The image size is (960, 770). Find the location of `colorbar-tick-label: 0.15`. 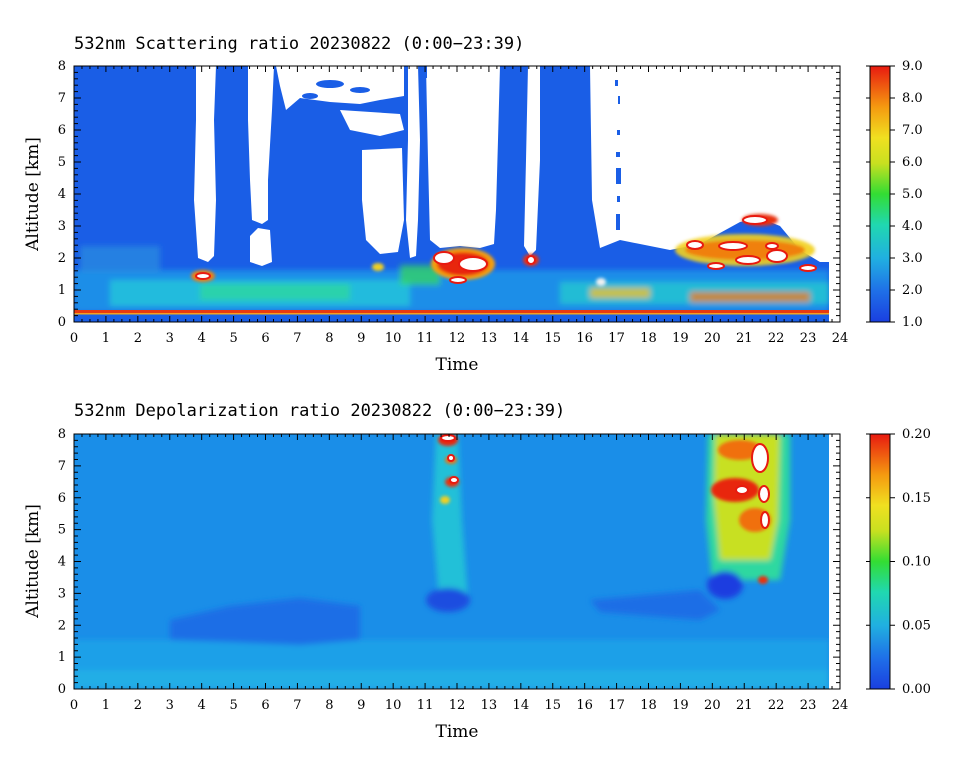

colorbar-tick-label: 0.15 is located at coordinates (916, 498).